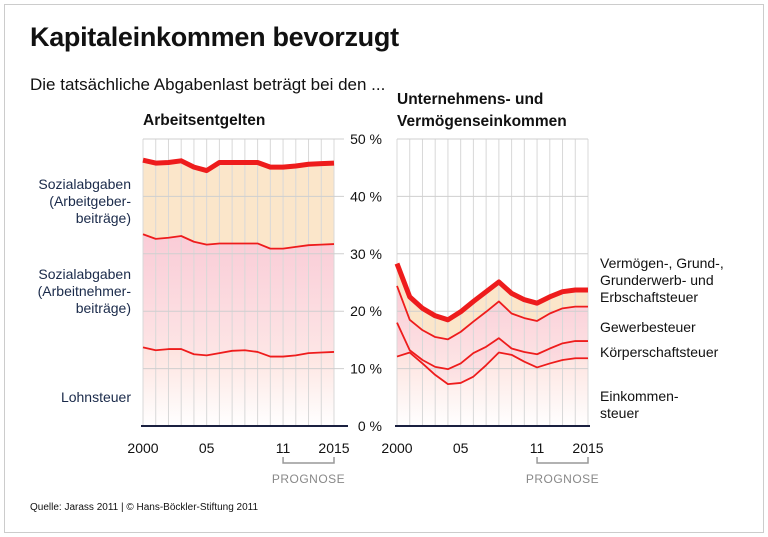  I want to click on series-label-line: Gewerbesteuer, so click(648, 327).